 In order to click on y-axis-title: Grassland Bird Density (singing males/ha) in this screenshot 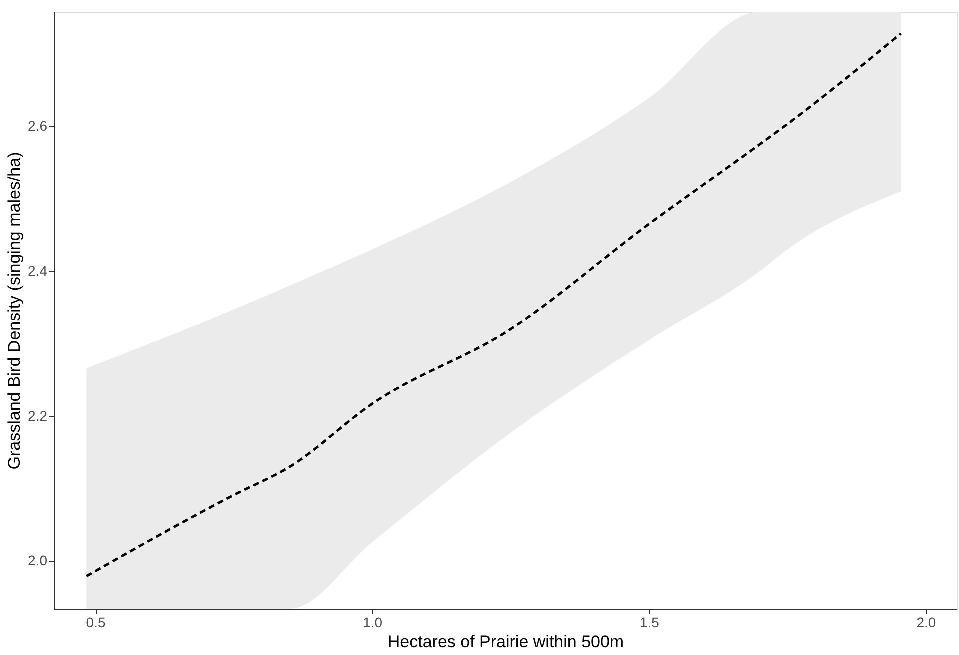, I will do `click(14, 311)`.